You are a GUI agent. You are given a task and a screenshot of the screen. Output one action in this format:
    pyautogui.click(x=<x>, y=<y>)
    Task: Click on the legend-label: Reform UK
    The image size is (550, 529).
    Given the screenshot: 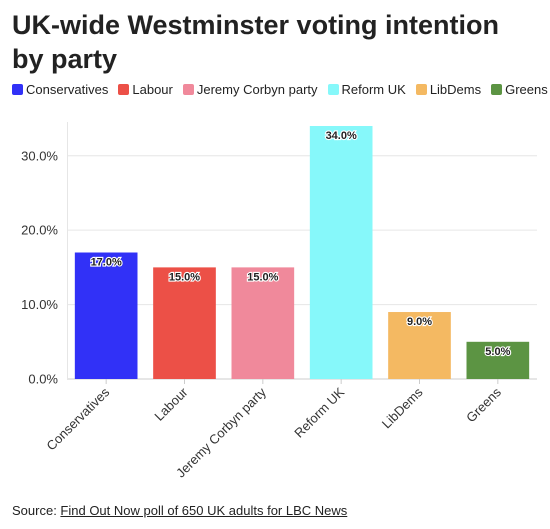 What is the action you would take?
    pyautogui.click(x=373, y=89)
    